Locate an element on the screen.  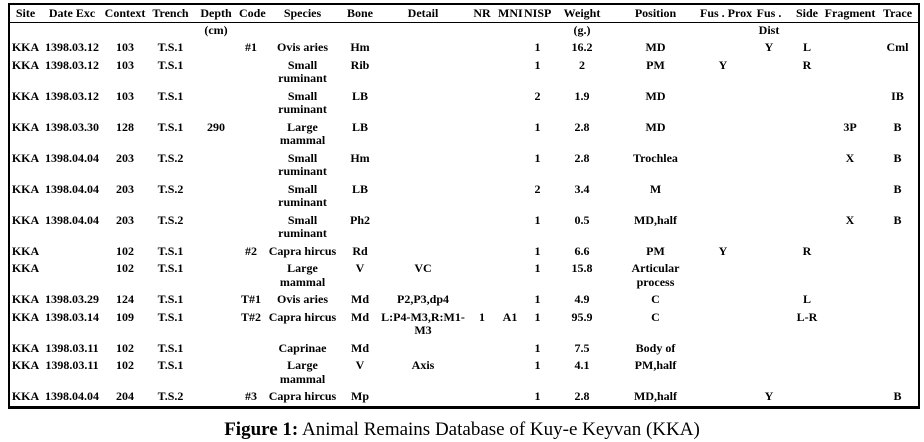
table-cell: Body of is located at coordinates (655, 347).